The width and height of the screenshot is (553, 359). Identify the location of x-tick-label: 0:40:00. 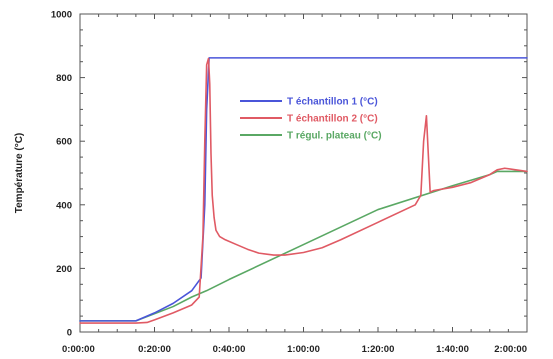
(229, 349).